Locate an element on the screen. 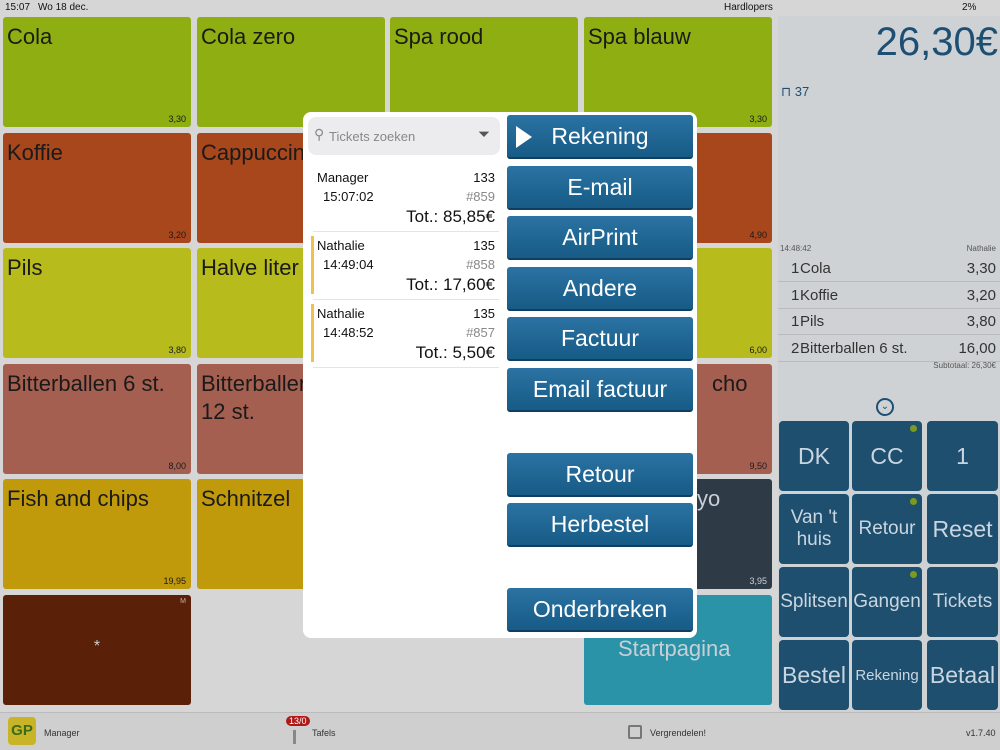 The height and width of the screenshot is (750, 1000). search-box: ⚲ Tickets zoeken ⏷ is located at coordinates (404, 136).